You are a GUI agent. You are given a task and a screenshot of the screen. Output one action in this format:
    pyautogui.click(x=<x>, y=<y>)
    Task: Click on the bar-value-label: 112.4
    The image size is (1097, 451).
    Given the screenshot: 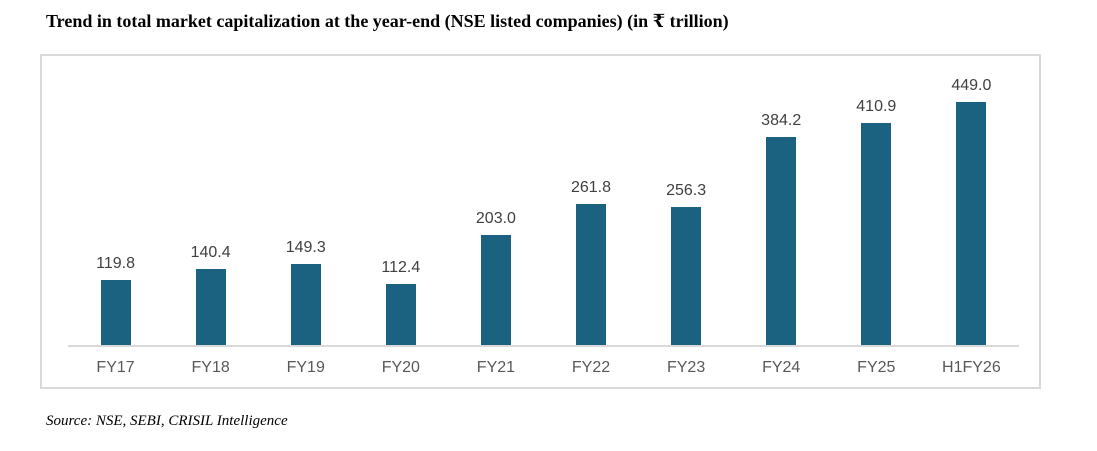 What is the action you would take?
    pyautogui.click(x=401, y=267)
    